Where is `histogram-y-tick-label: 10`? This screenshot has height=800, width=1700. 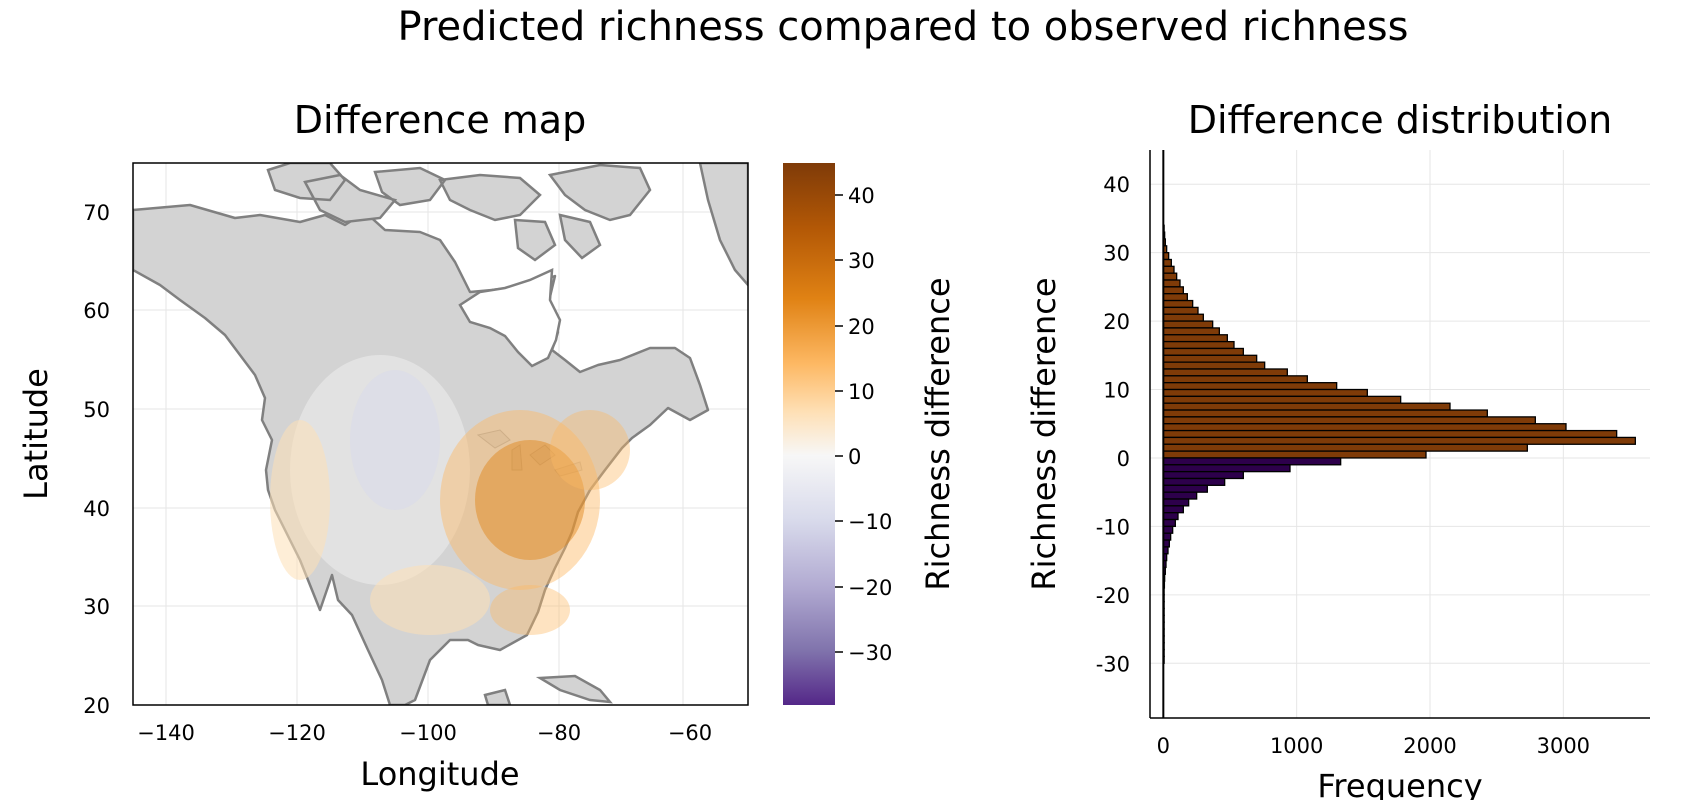
histogram-y-tick-label: 10 is located at coordinates (1116, 391).